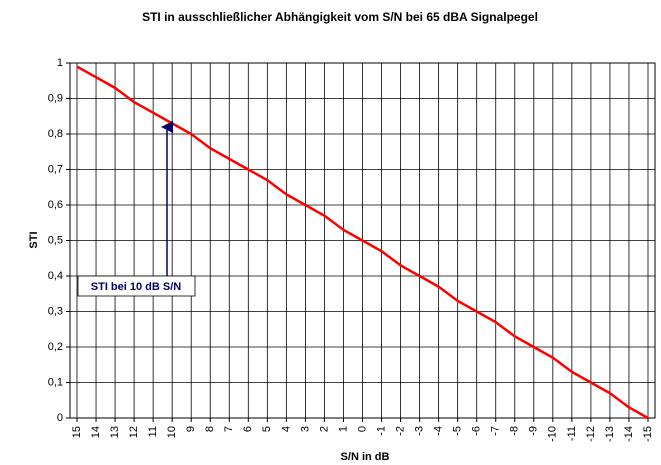 The image size is (661, 465). What do you see at coordinates (55, 311) in the screenshot?
I see `y-tick-label: 0,3` at bounding box center [55, 311].